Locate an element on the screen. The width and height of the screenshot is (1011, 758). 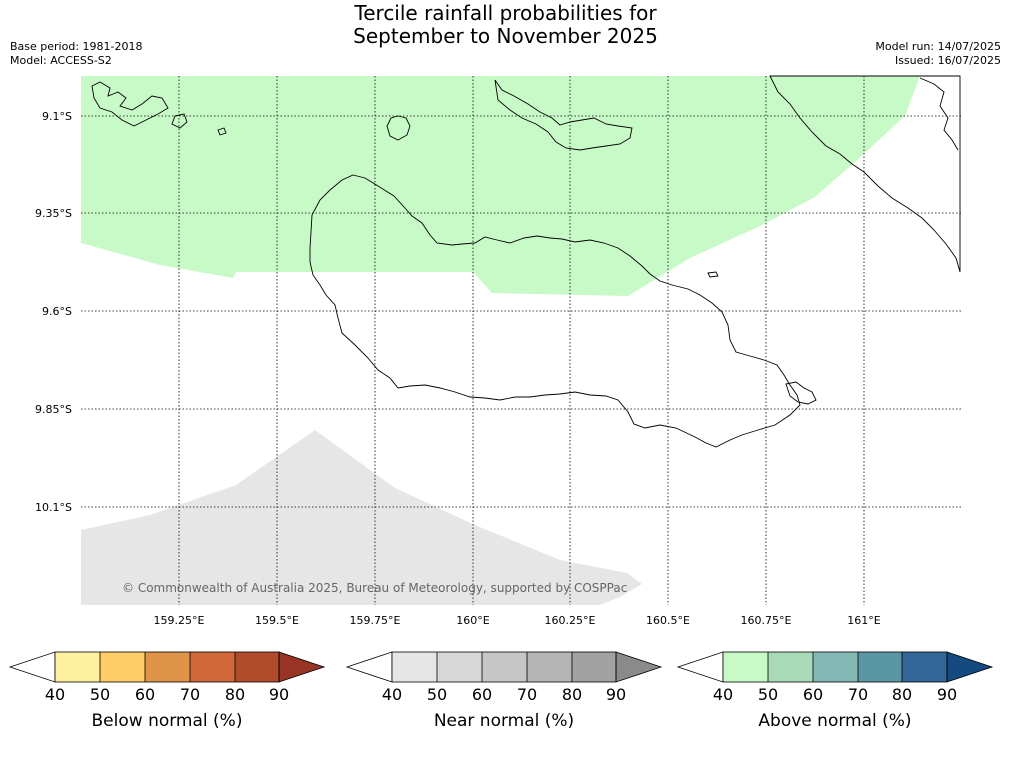
lon-label: 159.5°E is located at coordinates (277, 620).